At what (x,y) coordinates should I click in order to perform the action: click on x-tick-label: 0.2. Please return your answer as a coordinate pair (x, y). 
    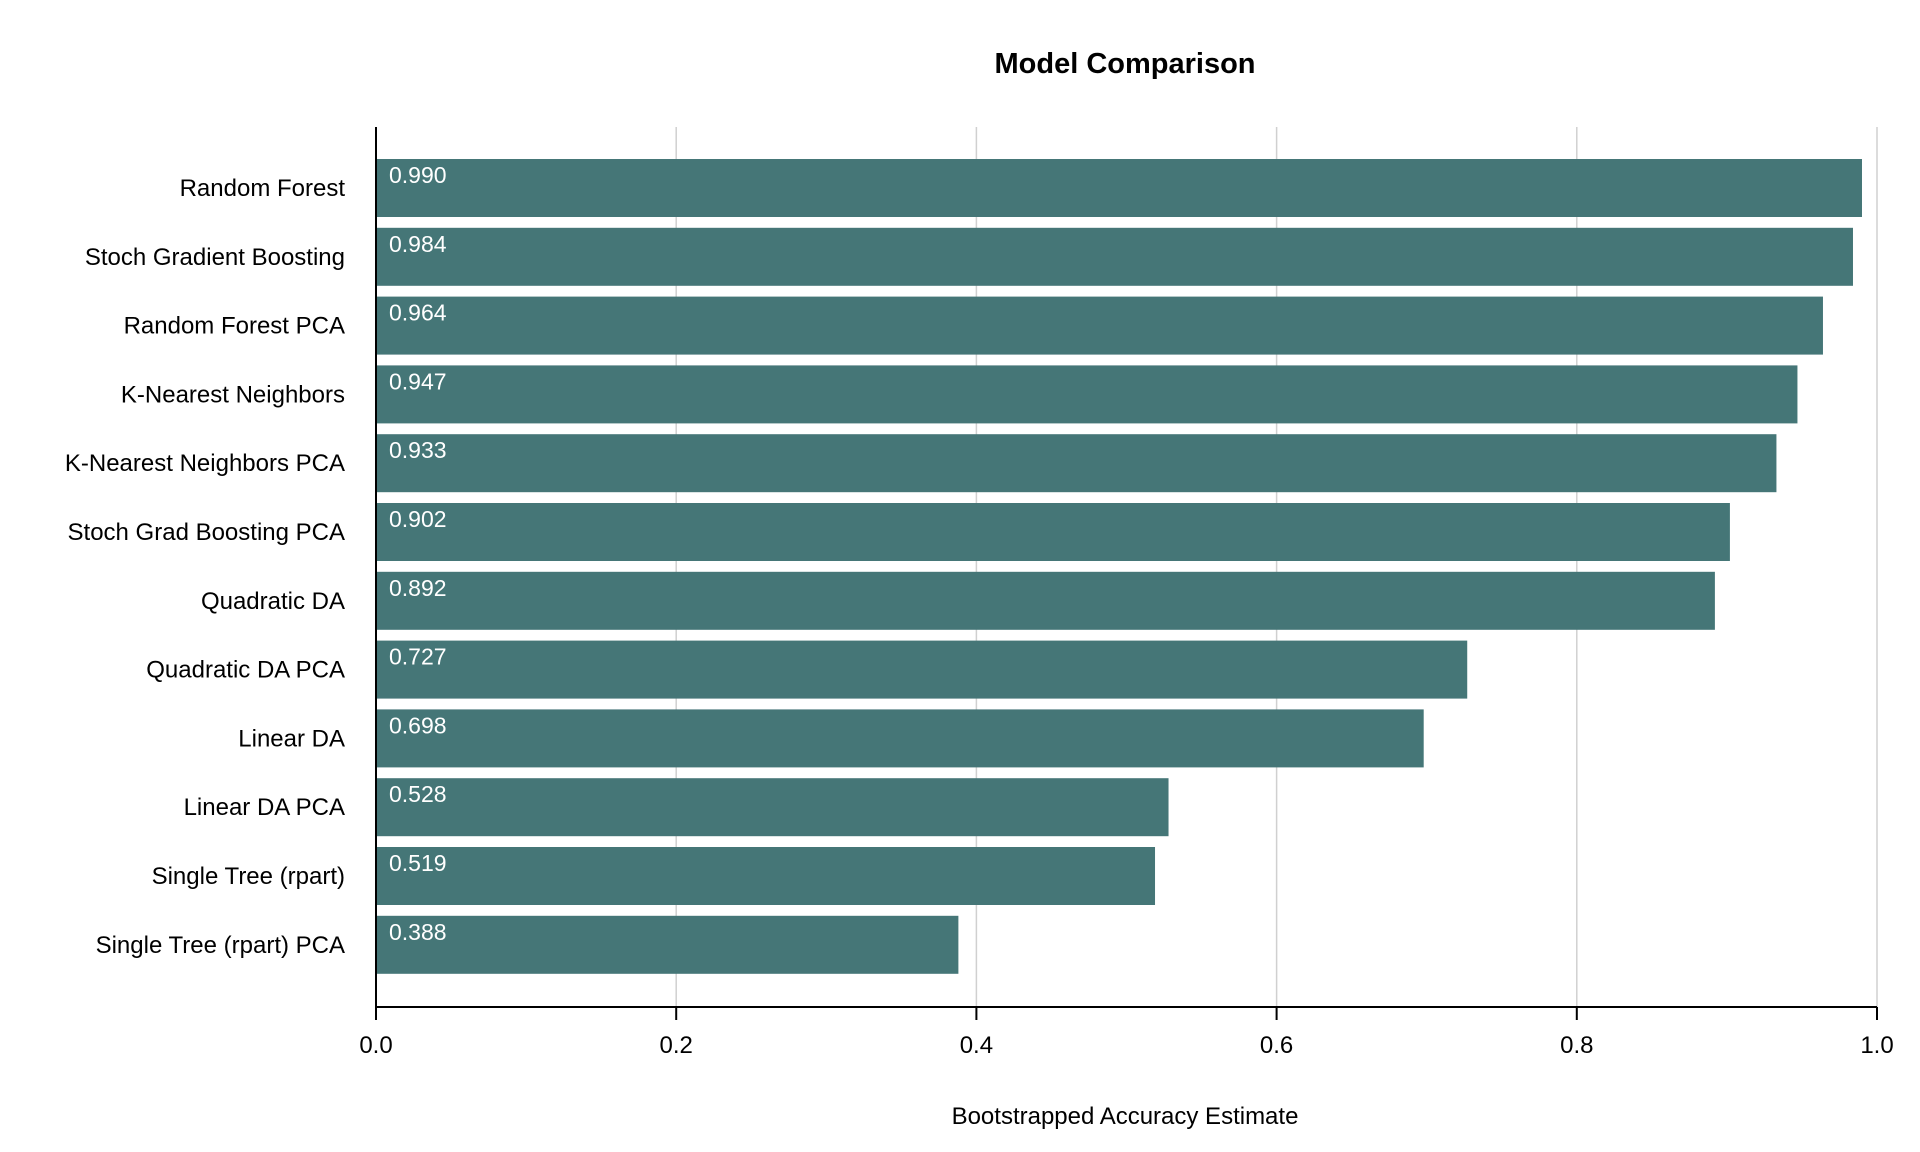
    Looking at the image, I should click on (676, 1045).